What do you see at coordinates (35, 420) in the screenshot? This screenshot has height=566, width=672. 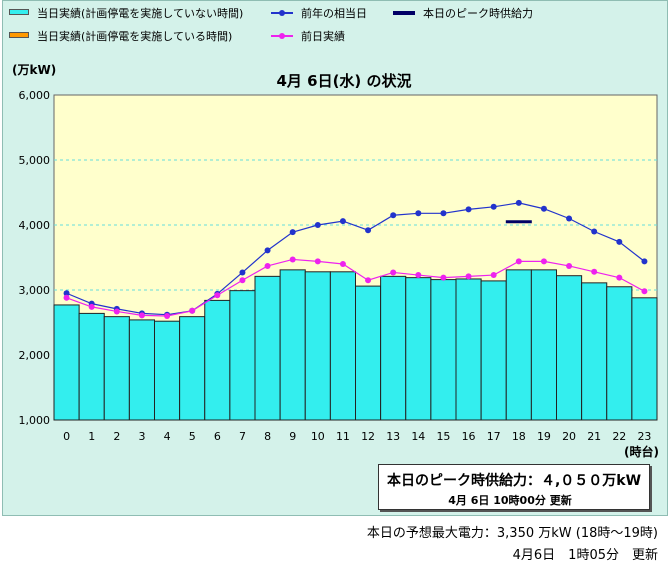 I see `y-tick-label: 1,000` at bounding box center [35, 420].